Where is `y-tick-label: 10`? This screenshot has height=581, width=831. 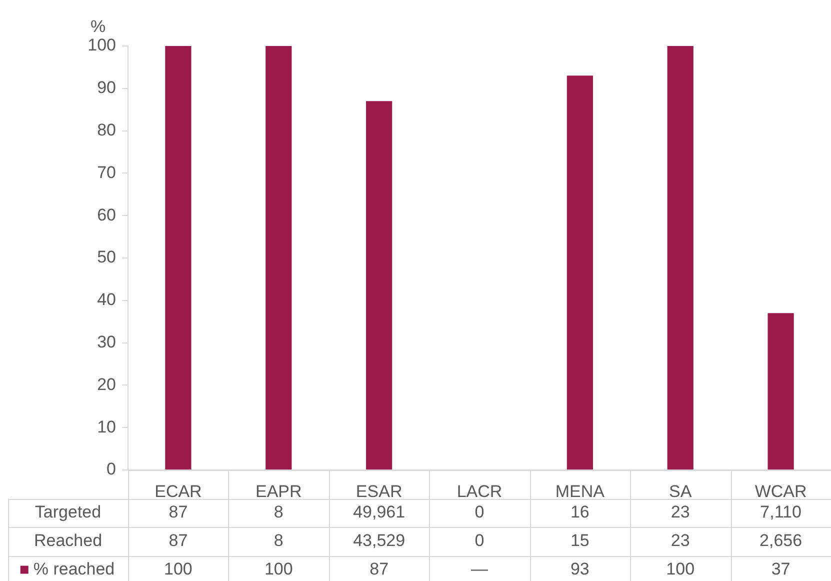 y-tick-label: 10 is located at coordinates (106, 426).